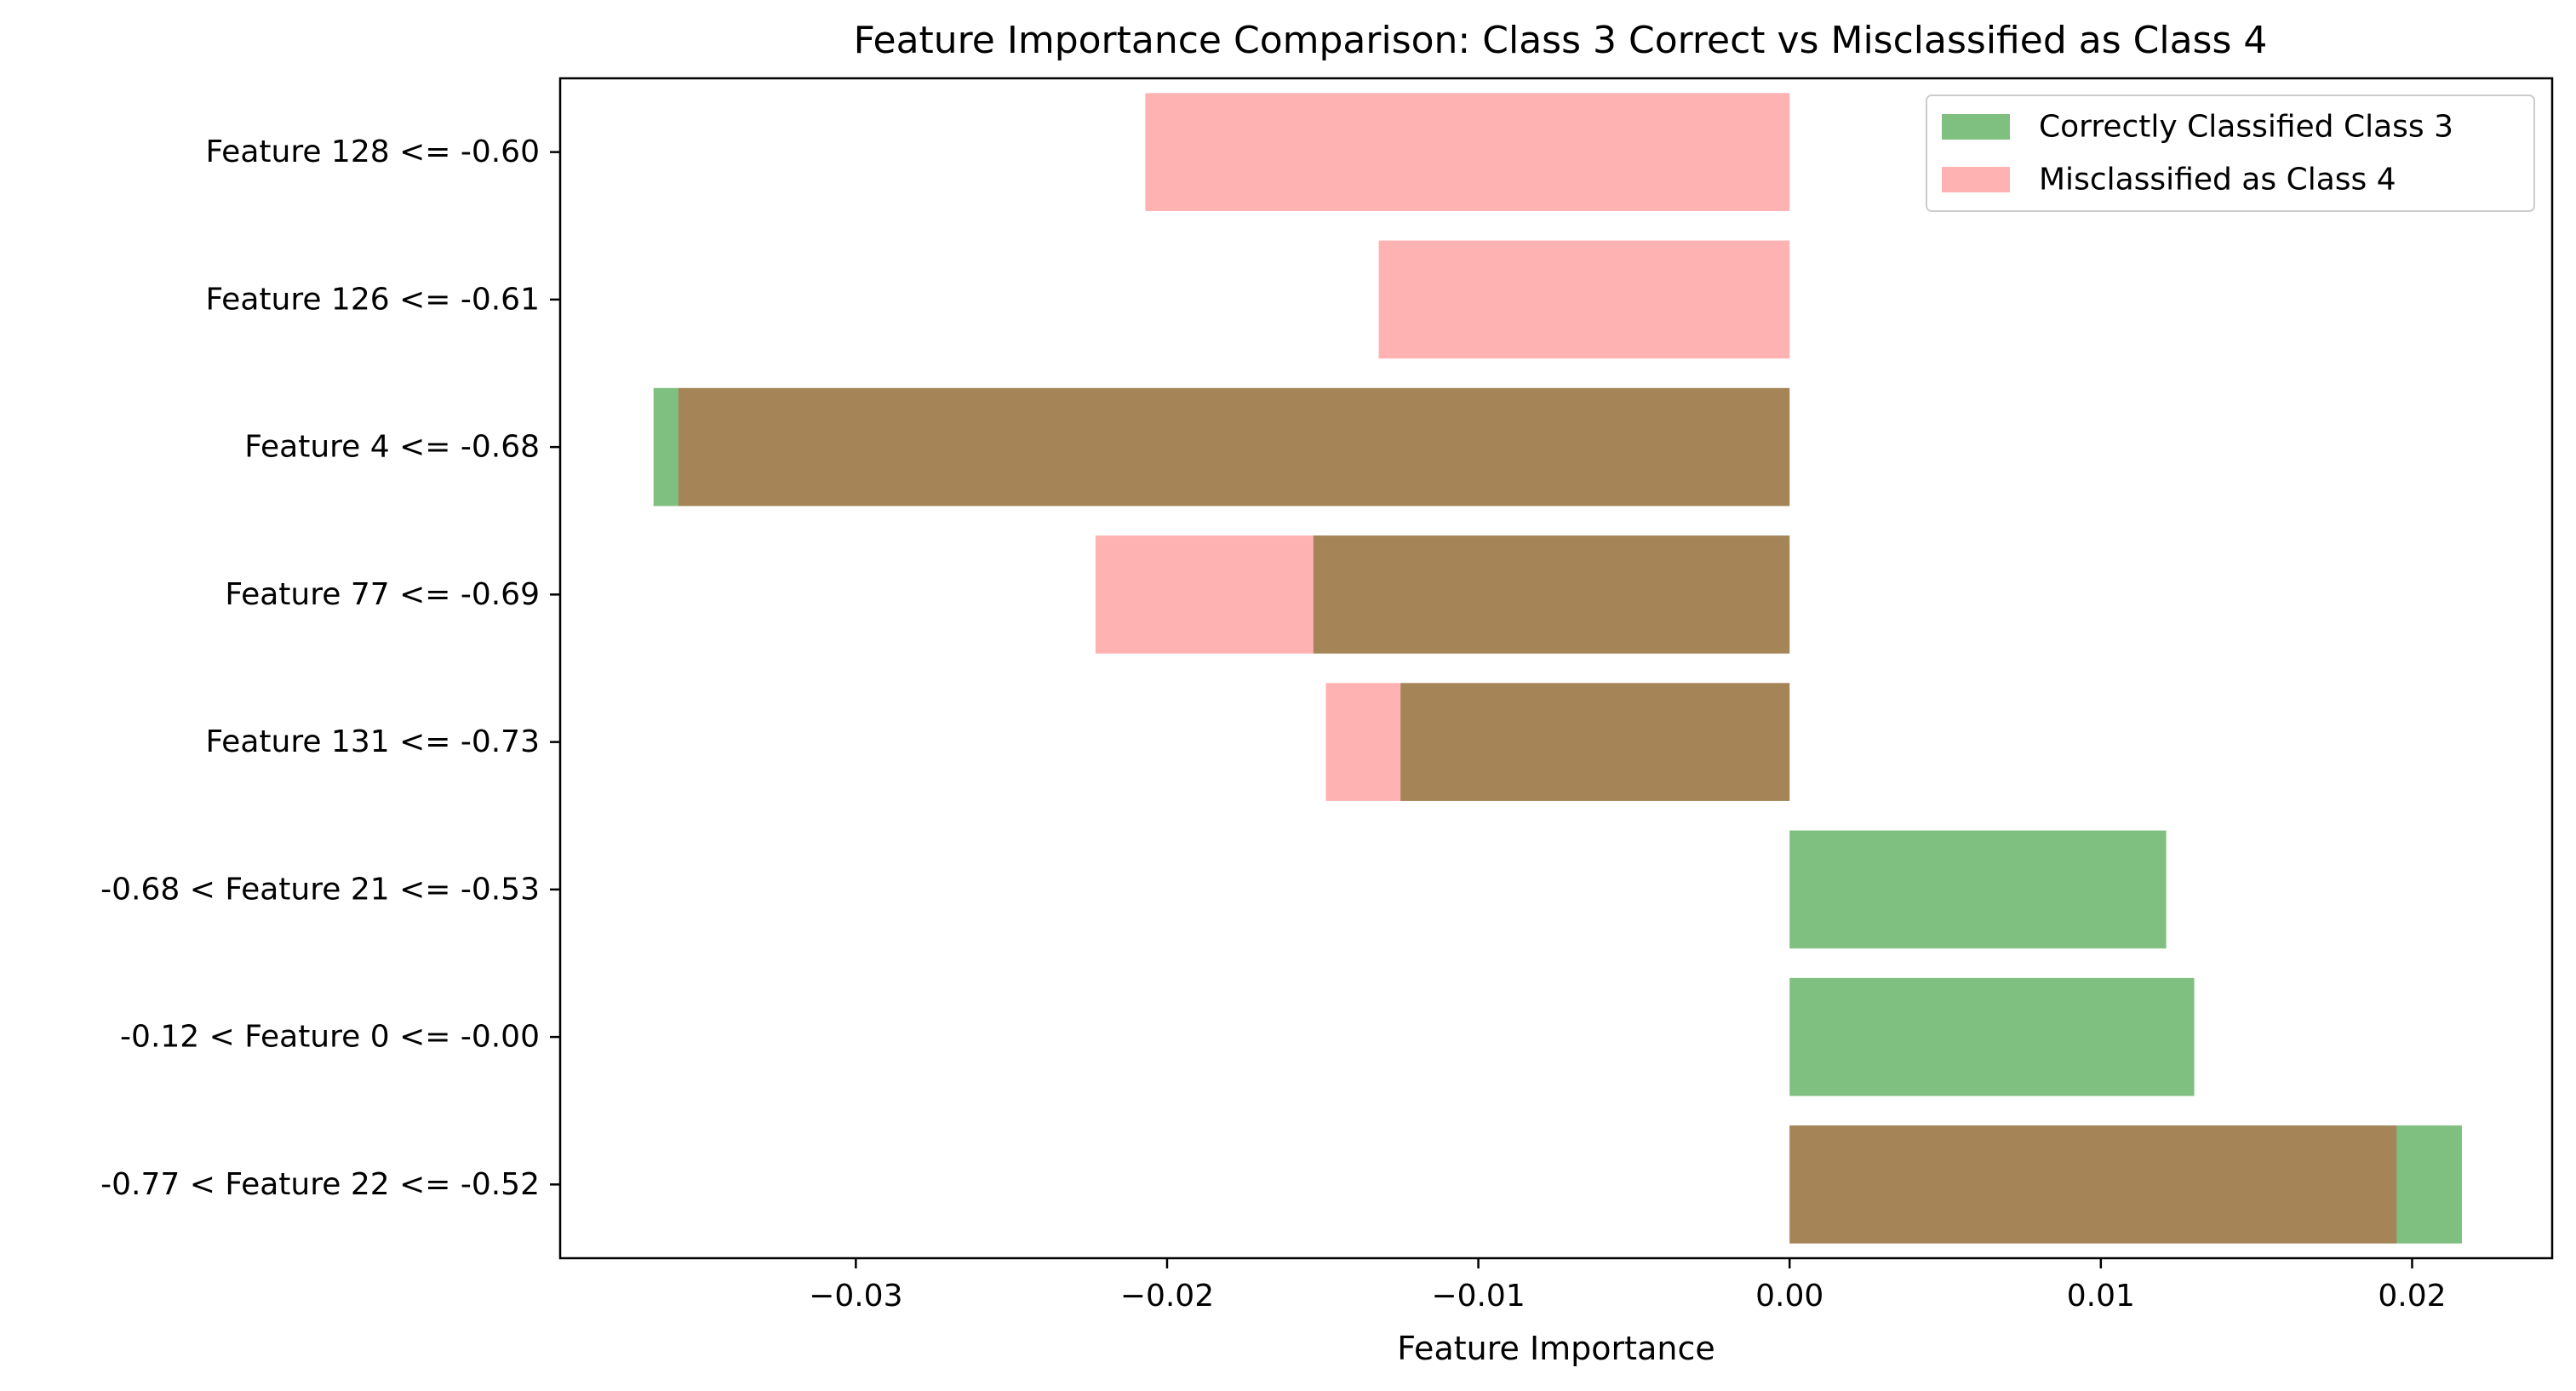  Describe the element at coordinates (320, 889) in the screenshot. I see `y-tick-label: -0.68 < Feature 21 <= -0.53` at that location.